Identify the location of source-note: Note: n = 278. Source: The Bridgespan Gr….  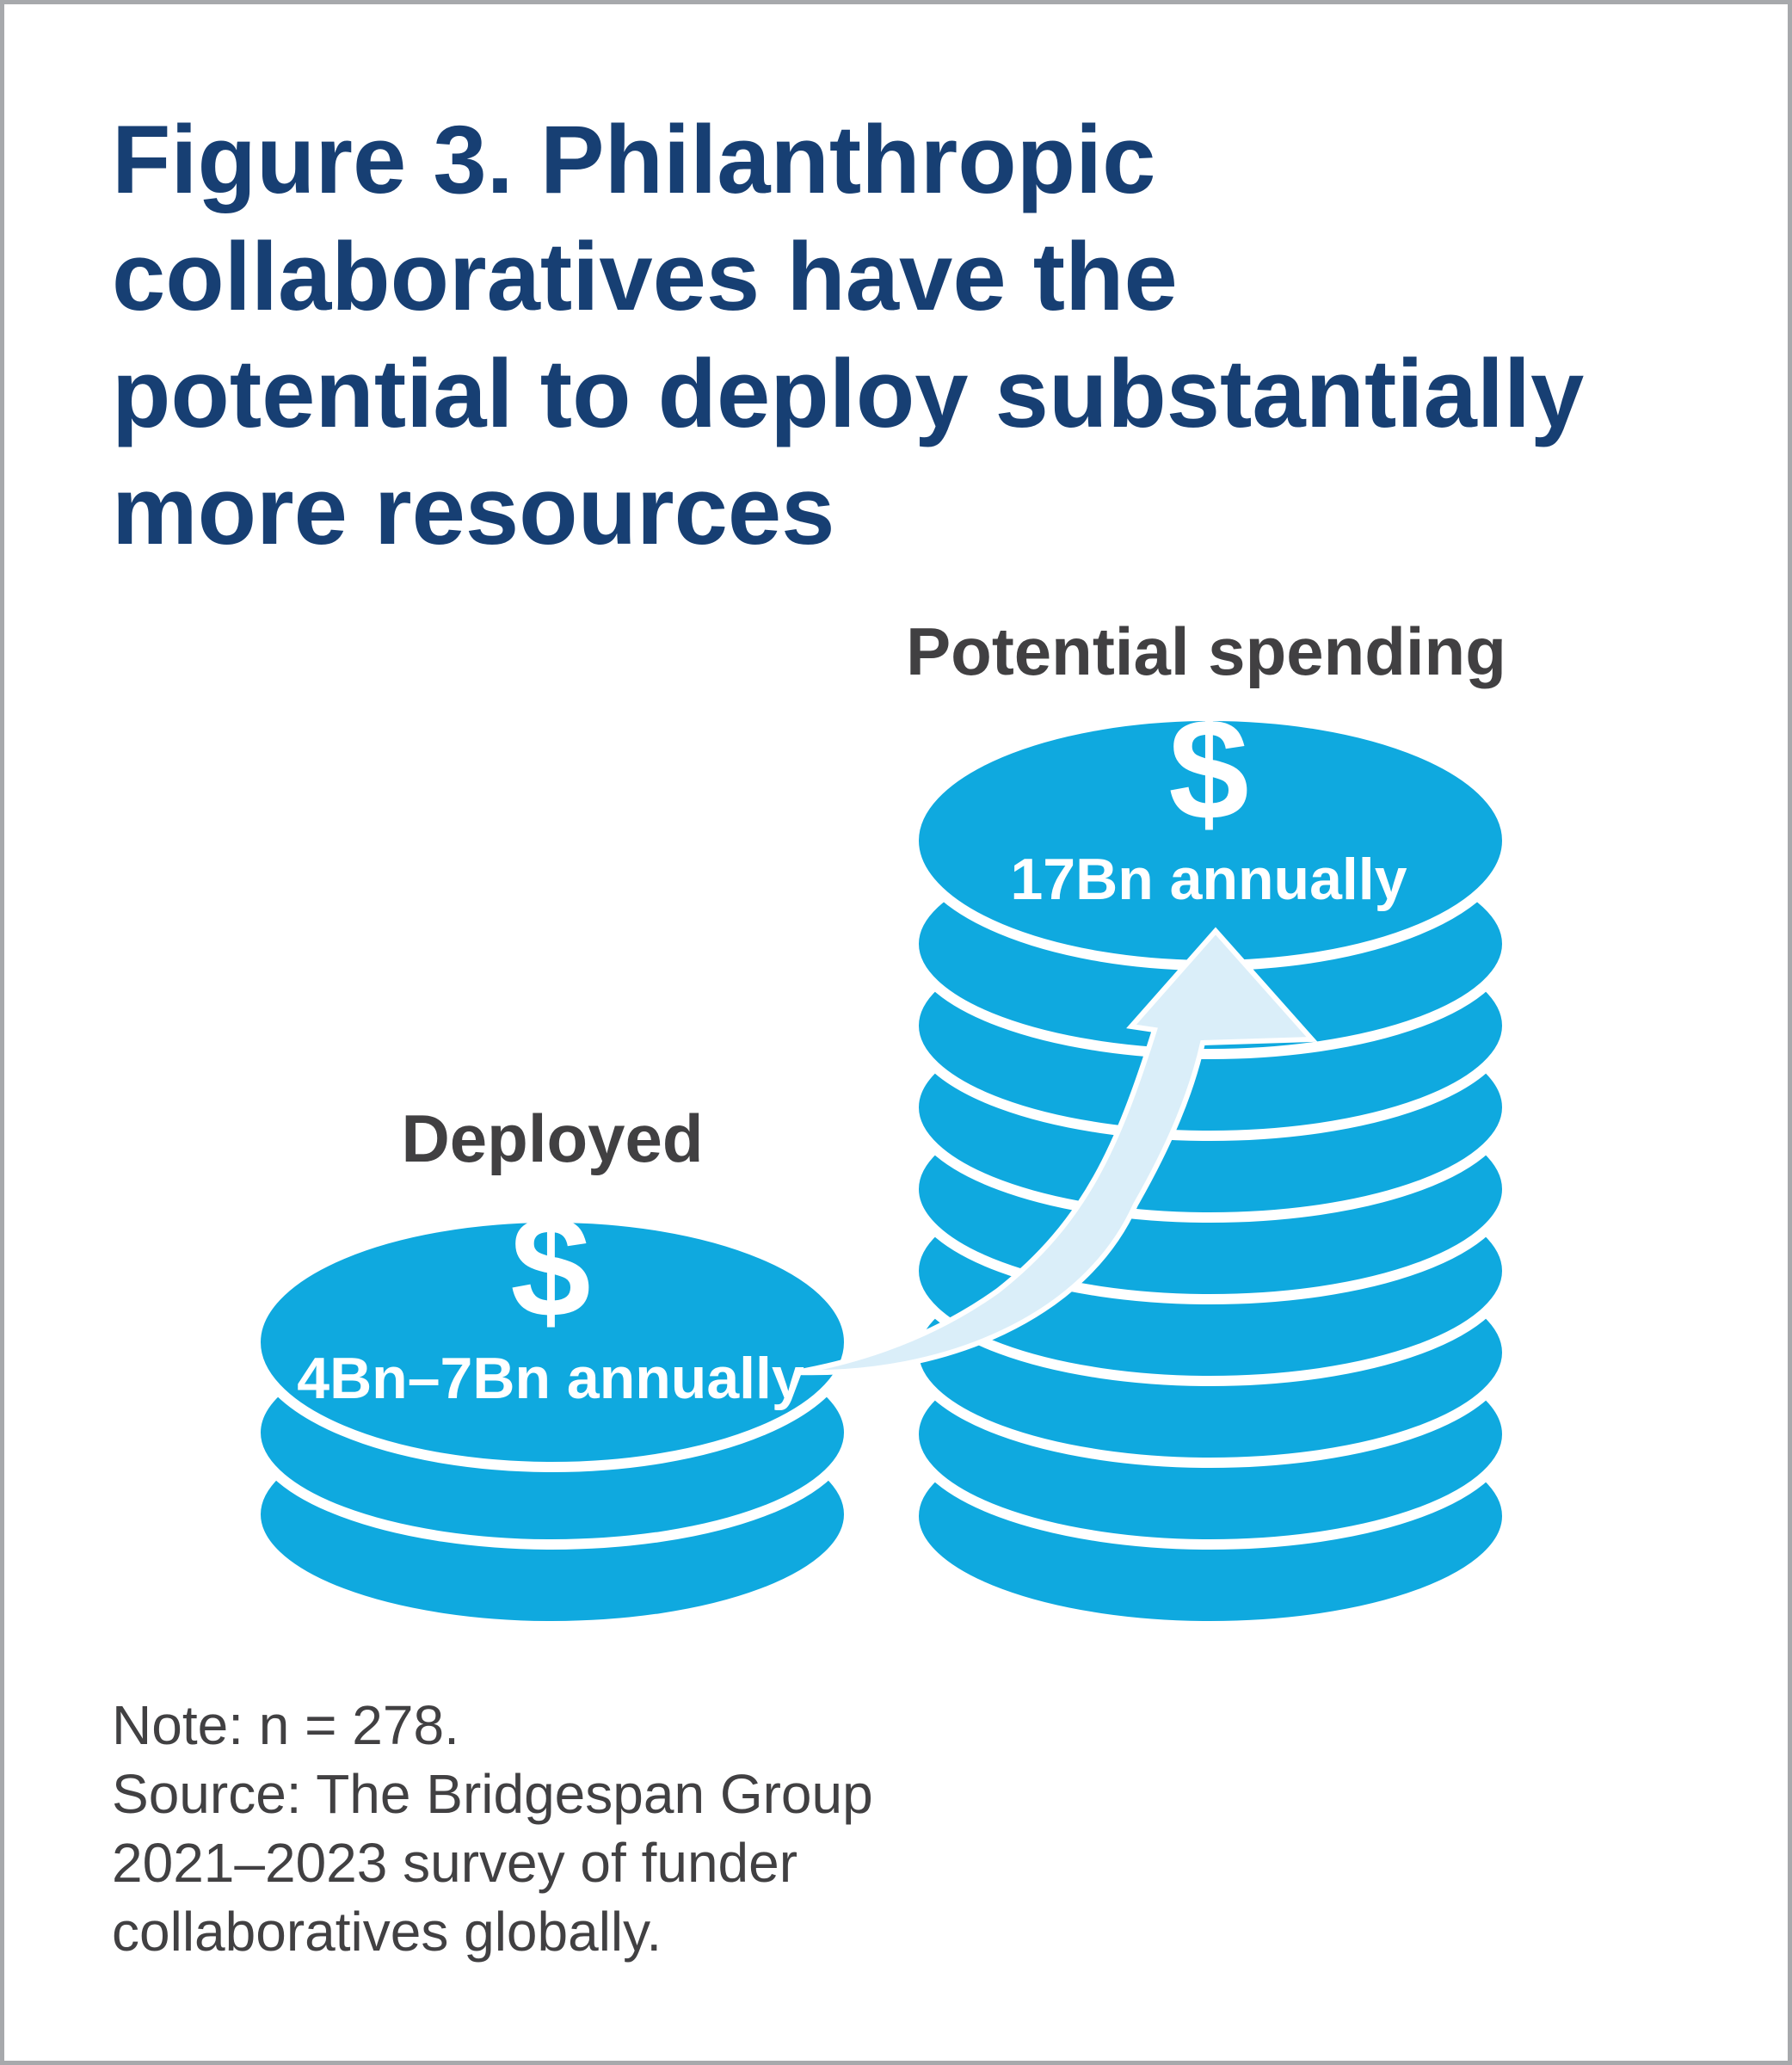
(492, 1829).